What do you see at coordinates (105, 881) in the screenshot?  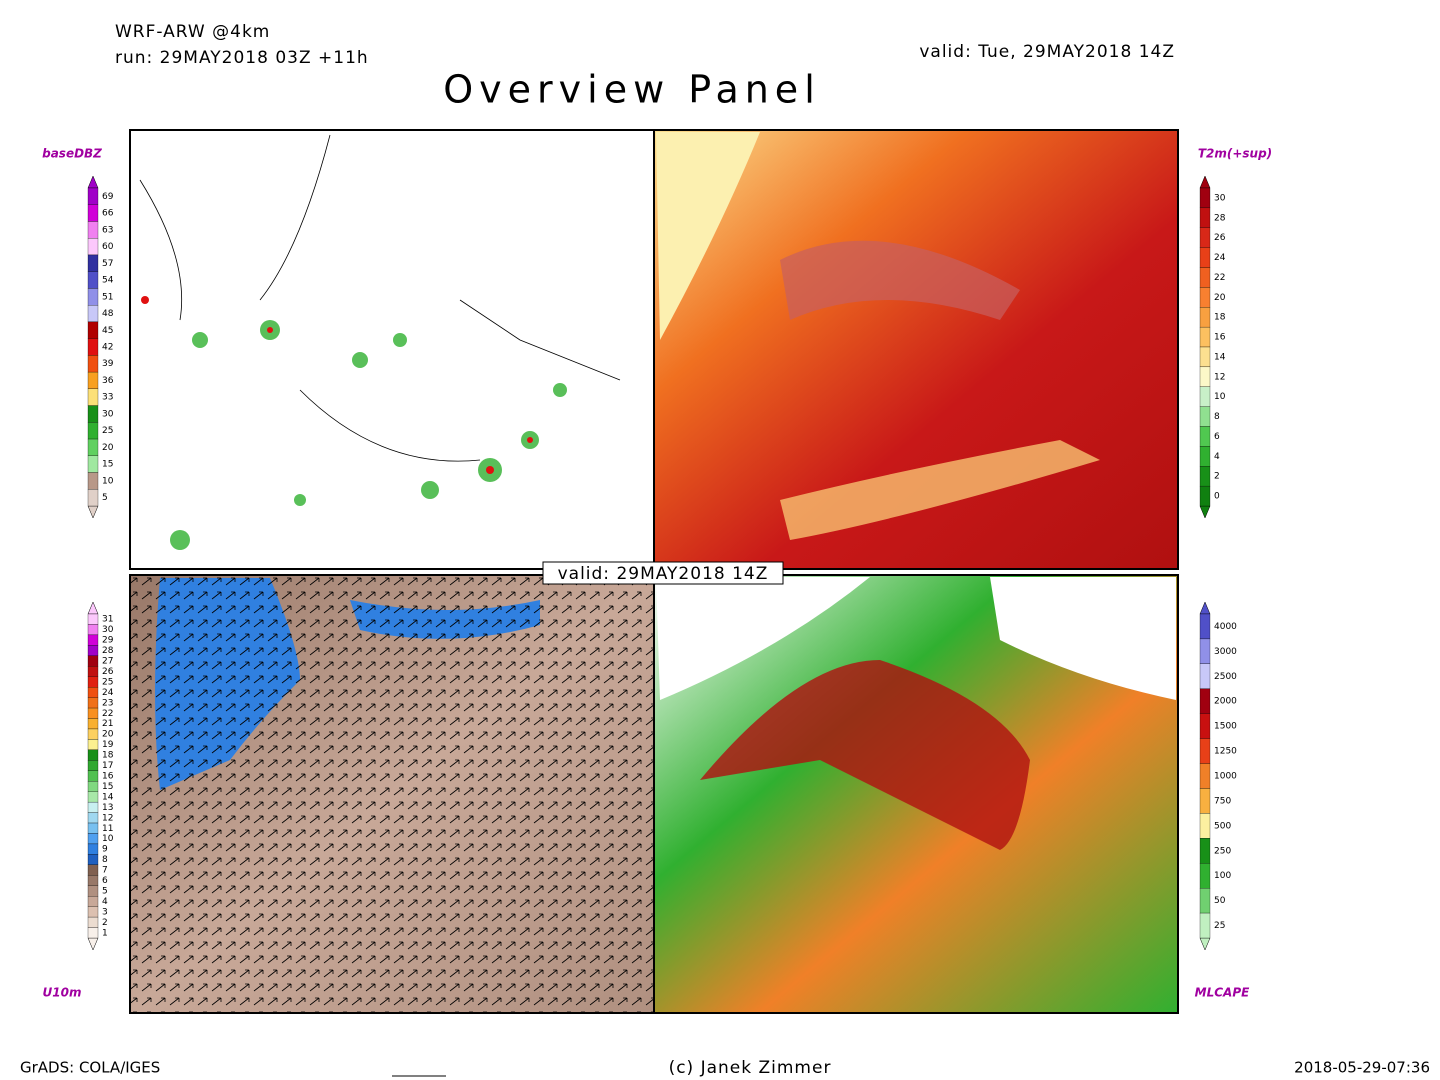 I see `colorbar-label: 6` at bounding box center [105, 881].